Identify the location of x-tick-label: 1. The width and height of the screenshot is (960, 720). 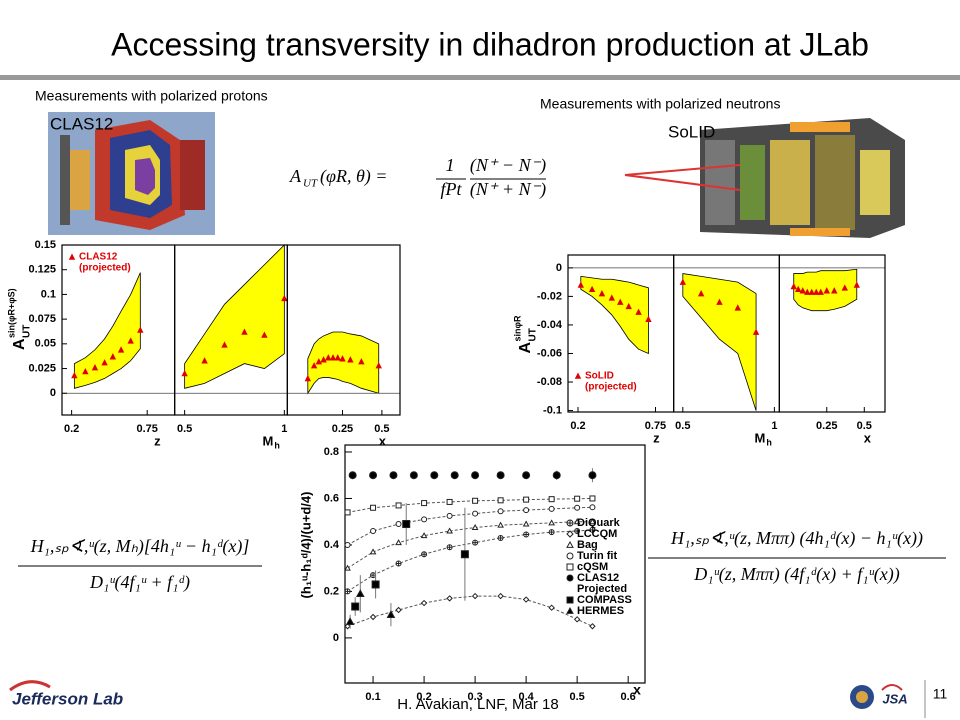
(774, 426).